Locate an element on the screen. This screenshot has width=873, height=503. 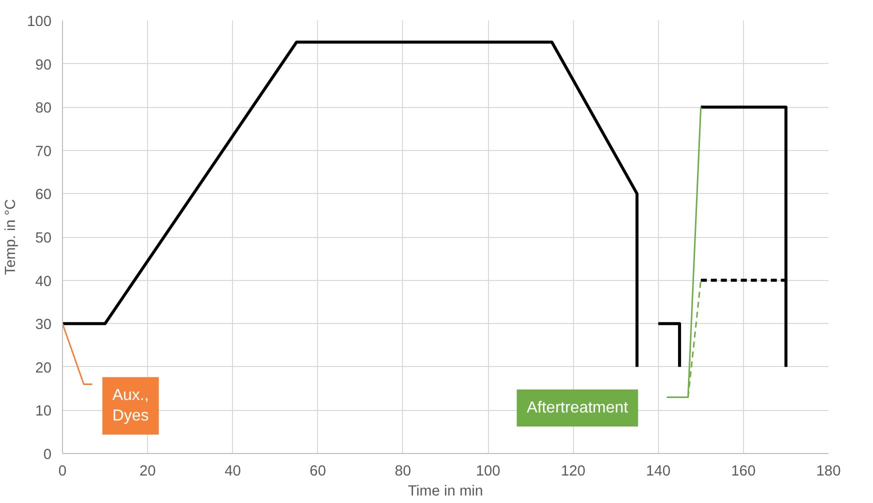
x-tick-label: 180 is located at coordinates (828, 472).